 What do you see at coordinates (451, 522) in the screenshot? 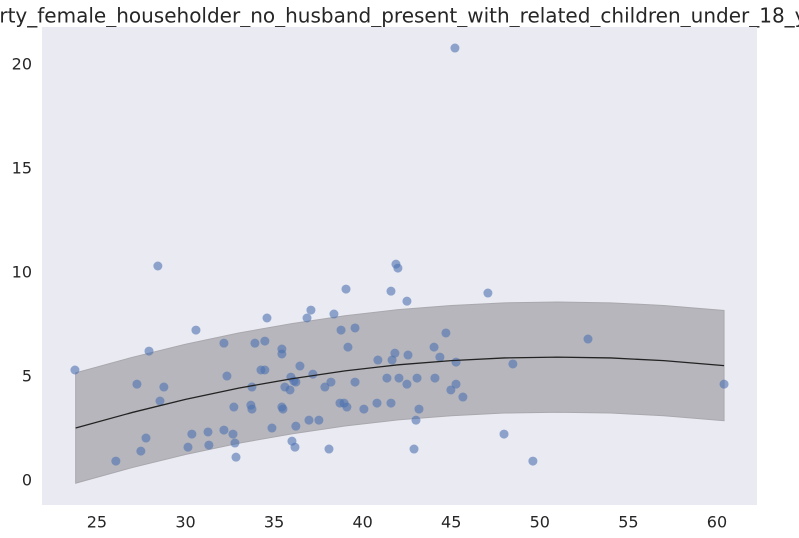
I see `x-tick-label: 45` at bounding box center [451, 522].